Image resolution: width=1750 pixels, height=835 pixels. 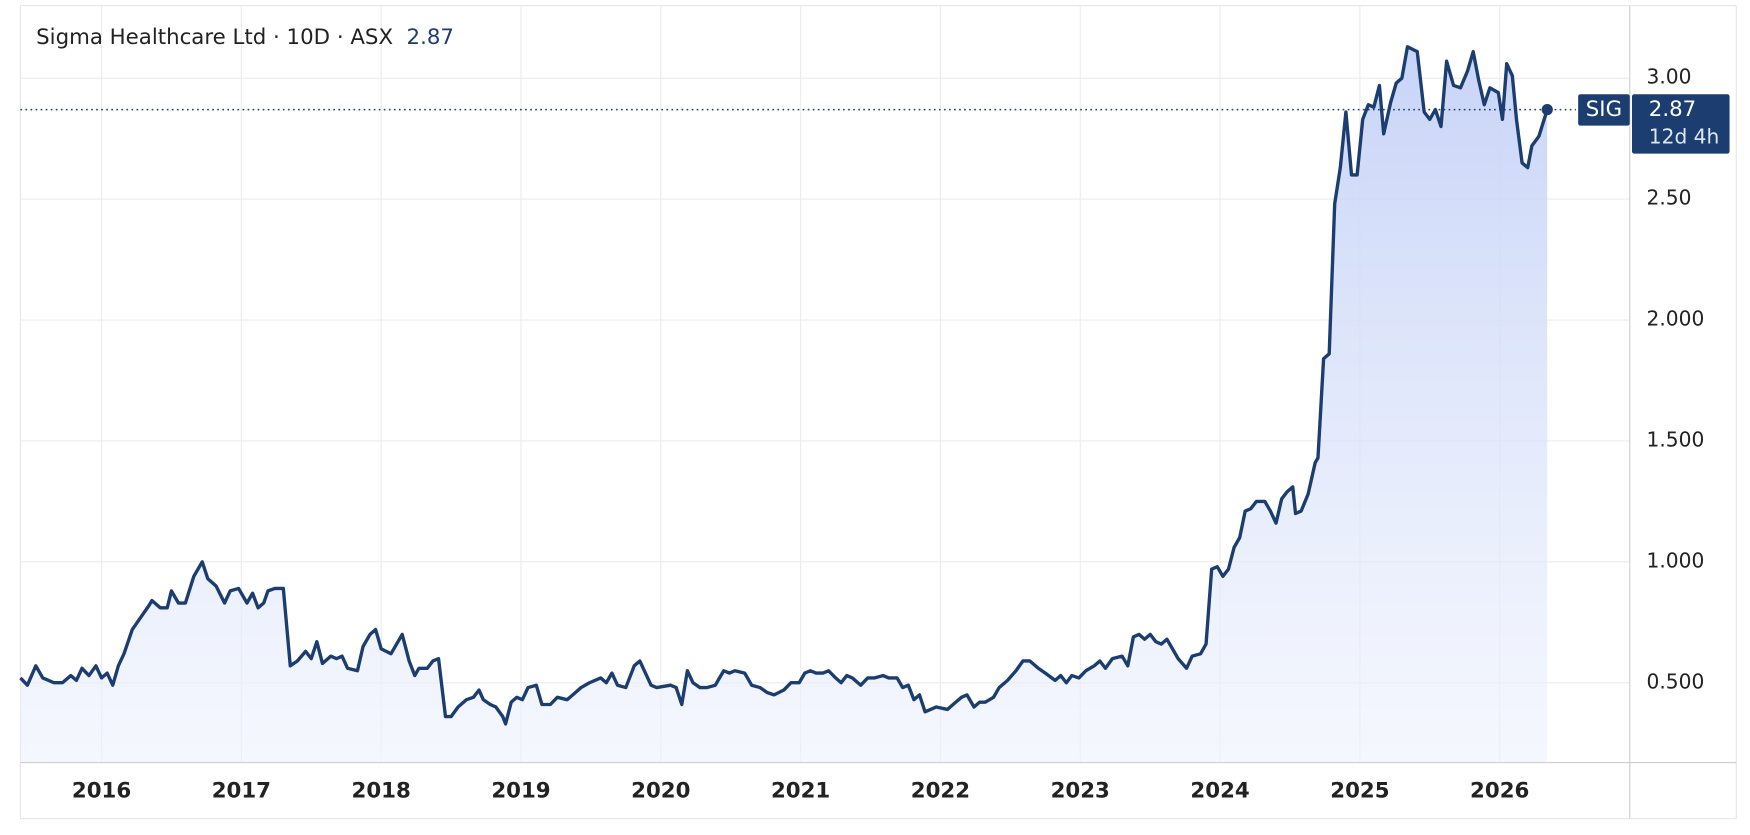 What do you see at coordinates (1547, 109) in the screenshot?
I see `last-point` at bounding box center [1547, 109].